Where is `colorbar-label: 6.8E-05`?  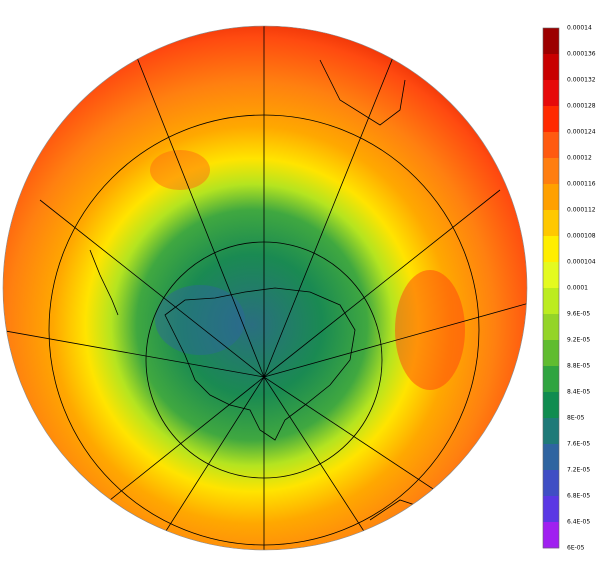 colorbar-label: 6.8E-05 is located at coordinates (578, 496).